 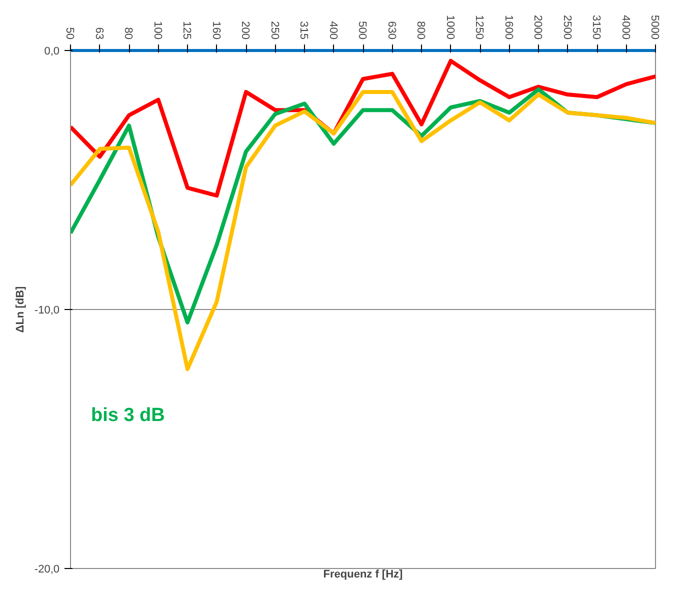 I want to click on x-tick-label: 4000, so click(x=625, y=27).